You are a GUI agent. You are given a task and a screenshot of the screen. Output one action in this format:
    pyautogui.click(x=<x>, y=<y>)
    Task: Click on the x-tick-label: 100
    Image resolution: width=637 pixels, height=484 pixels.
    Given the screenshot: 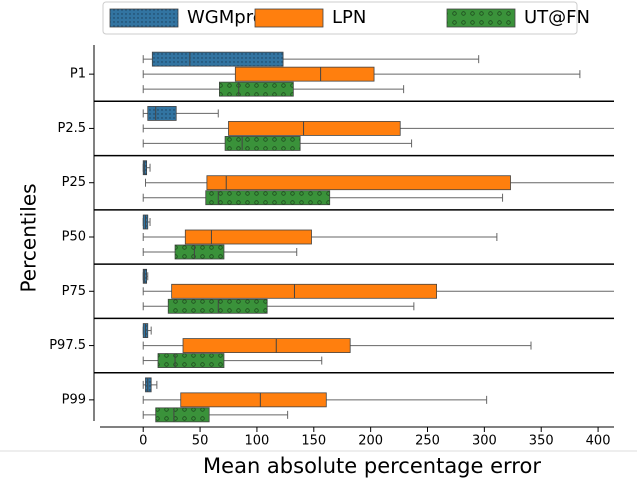 What is the action you would take?
    pyautogui.click(x=257, y=441)
    